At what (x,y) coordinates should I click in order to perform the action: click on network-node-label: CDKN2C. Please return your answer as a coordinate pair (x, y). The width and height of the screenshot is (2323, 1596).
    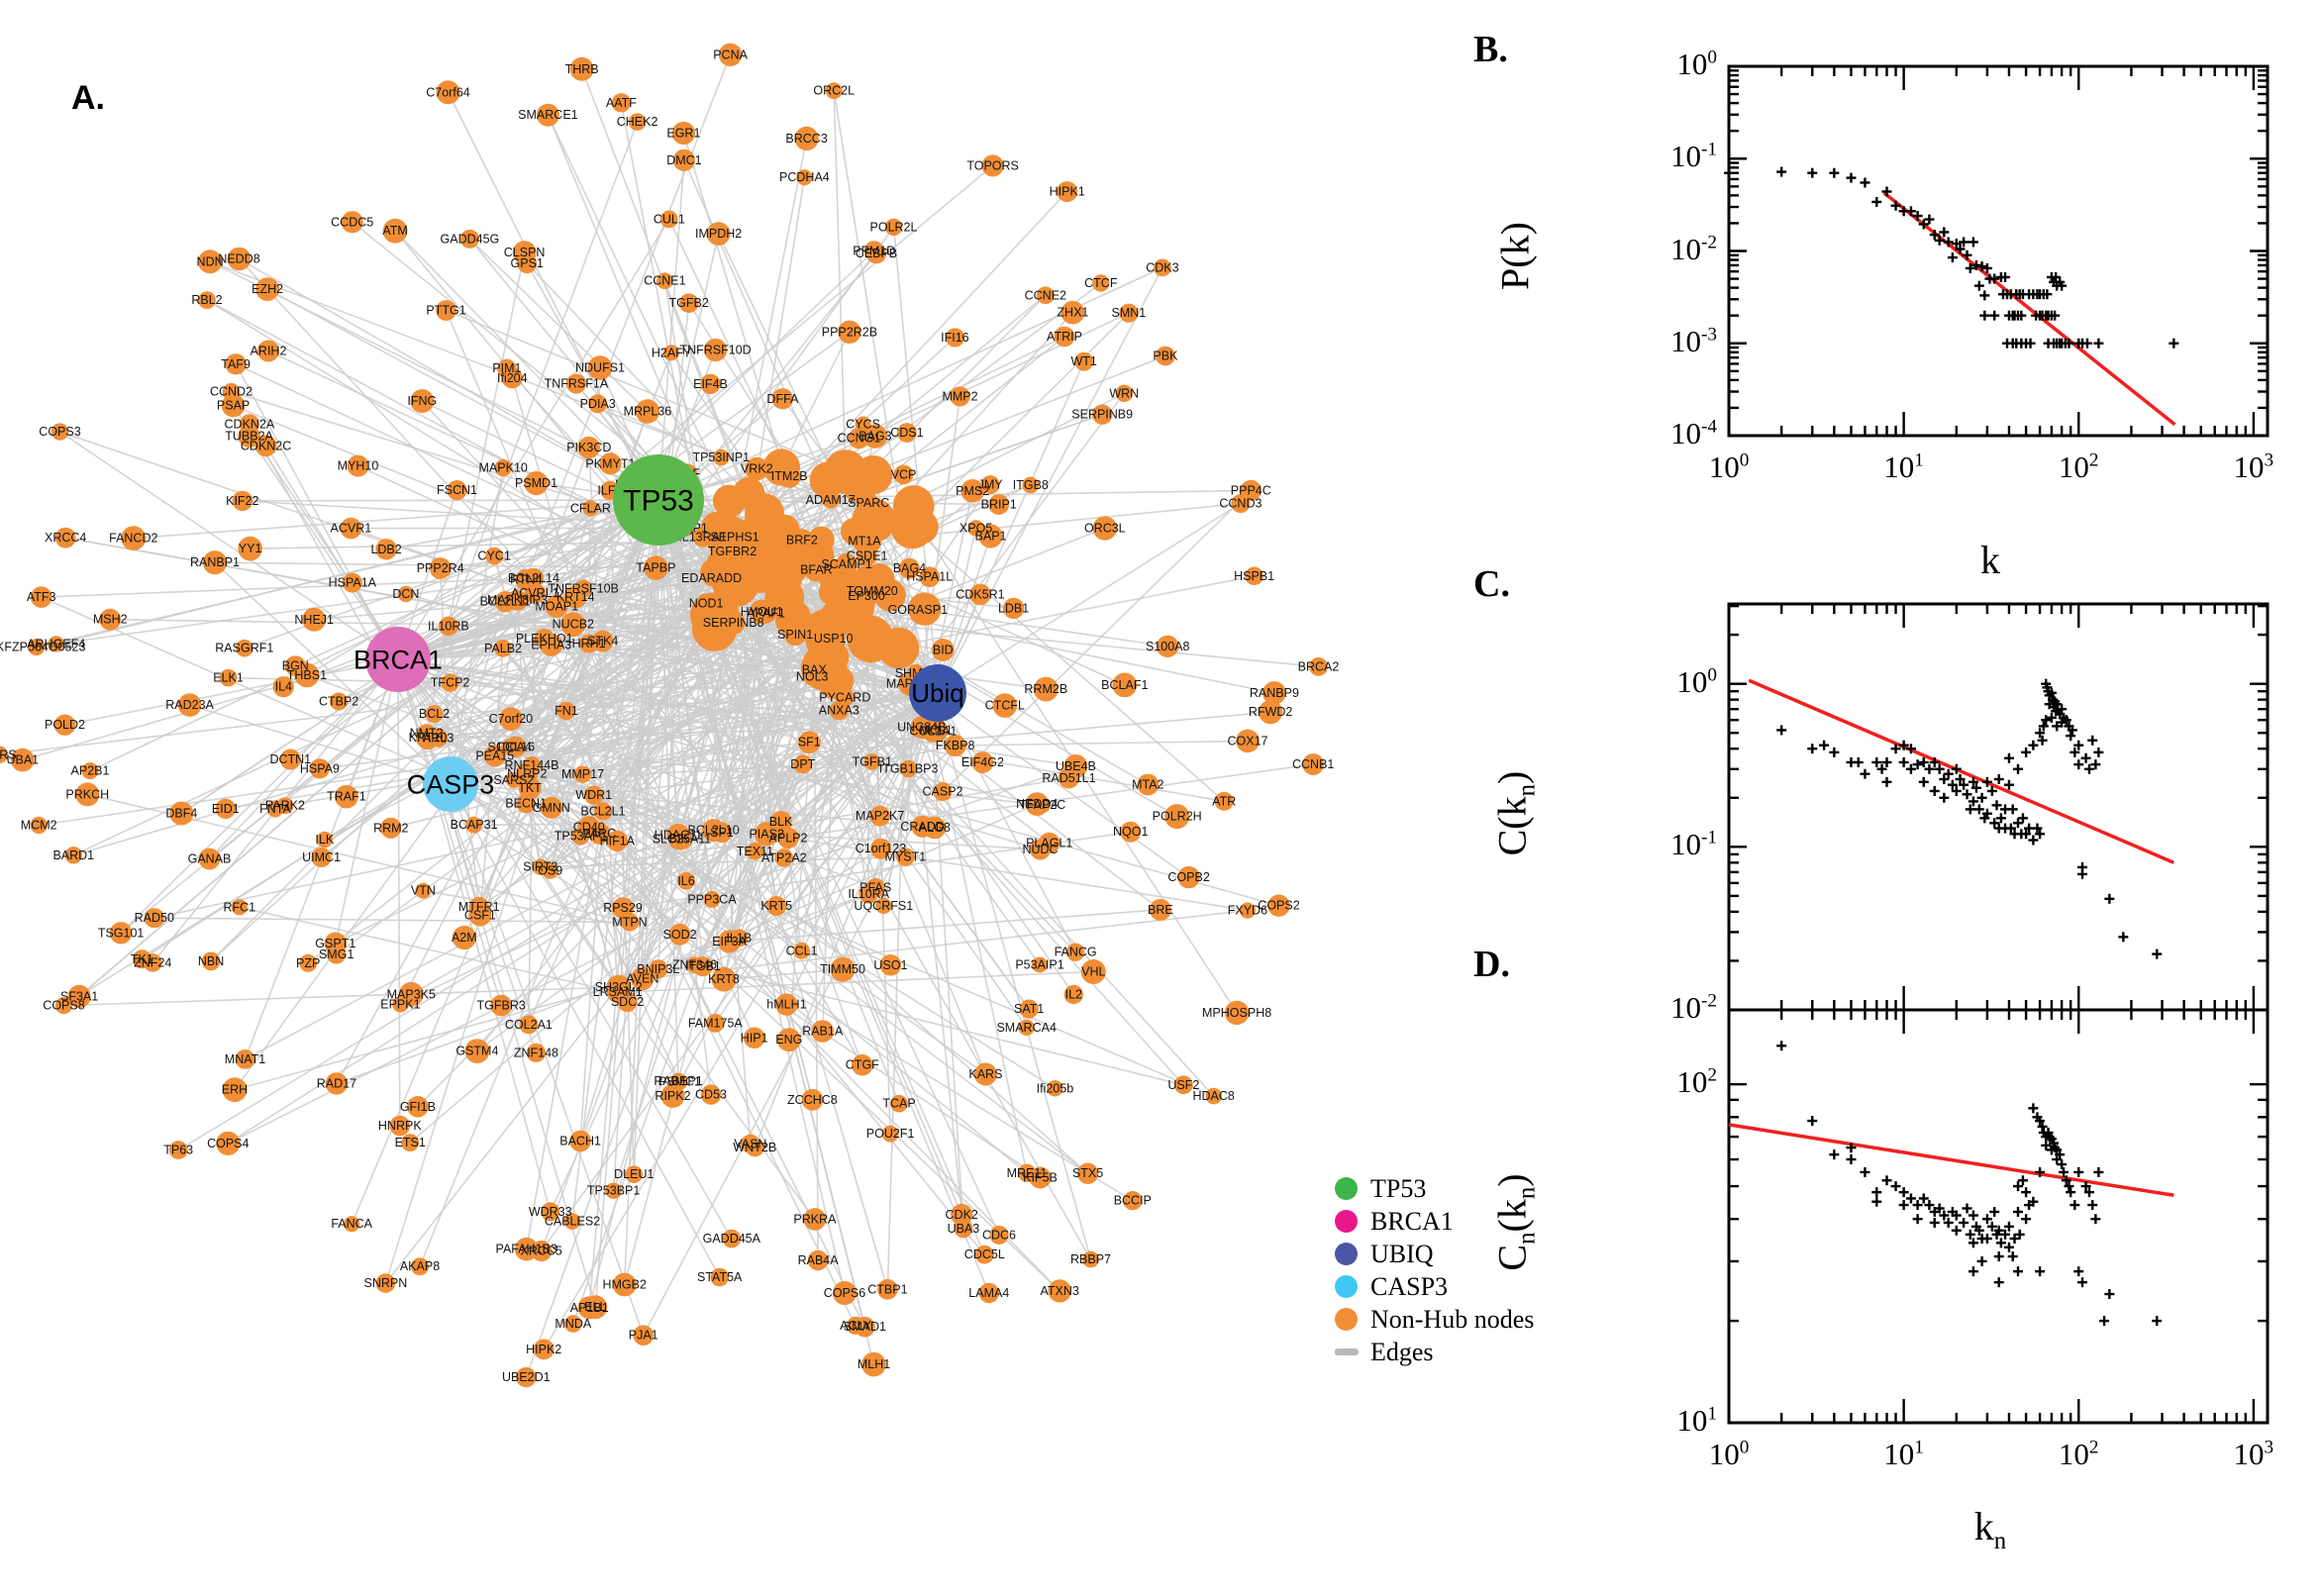
    Looking at the image, I should click on (266, 445).